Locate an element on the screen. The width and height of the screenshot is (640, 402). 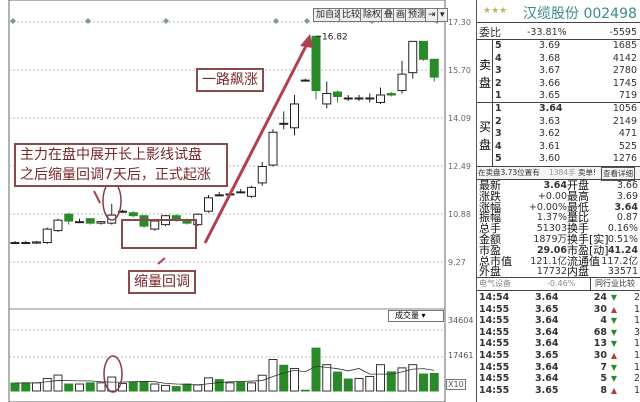
stat-row-cell: 内盘 is located at coordinates (578, 272).